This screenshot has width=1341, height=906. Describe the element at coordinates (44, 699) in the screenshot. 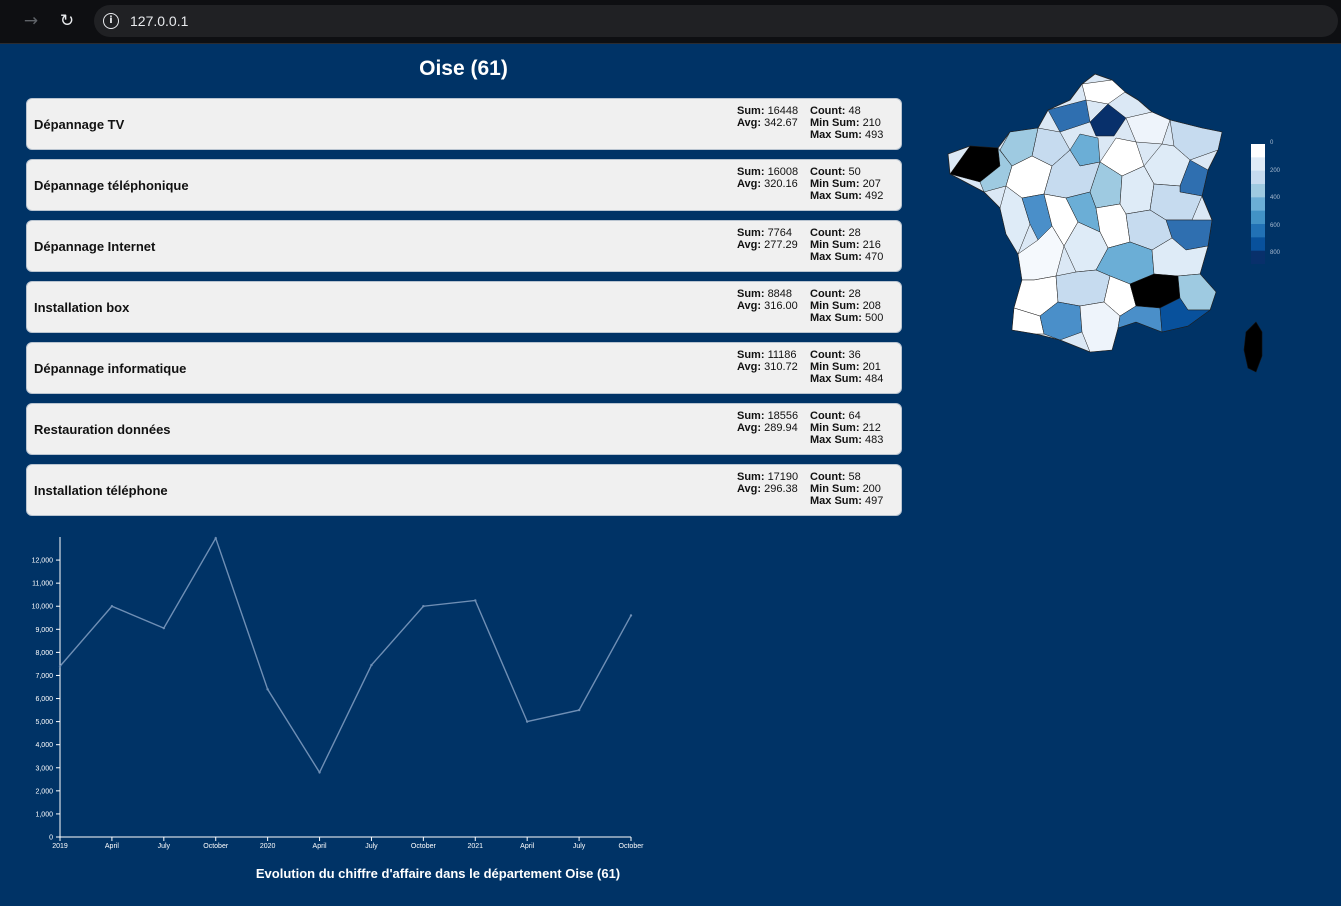

I see `y-tick-label: 6,000` at that location.